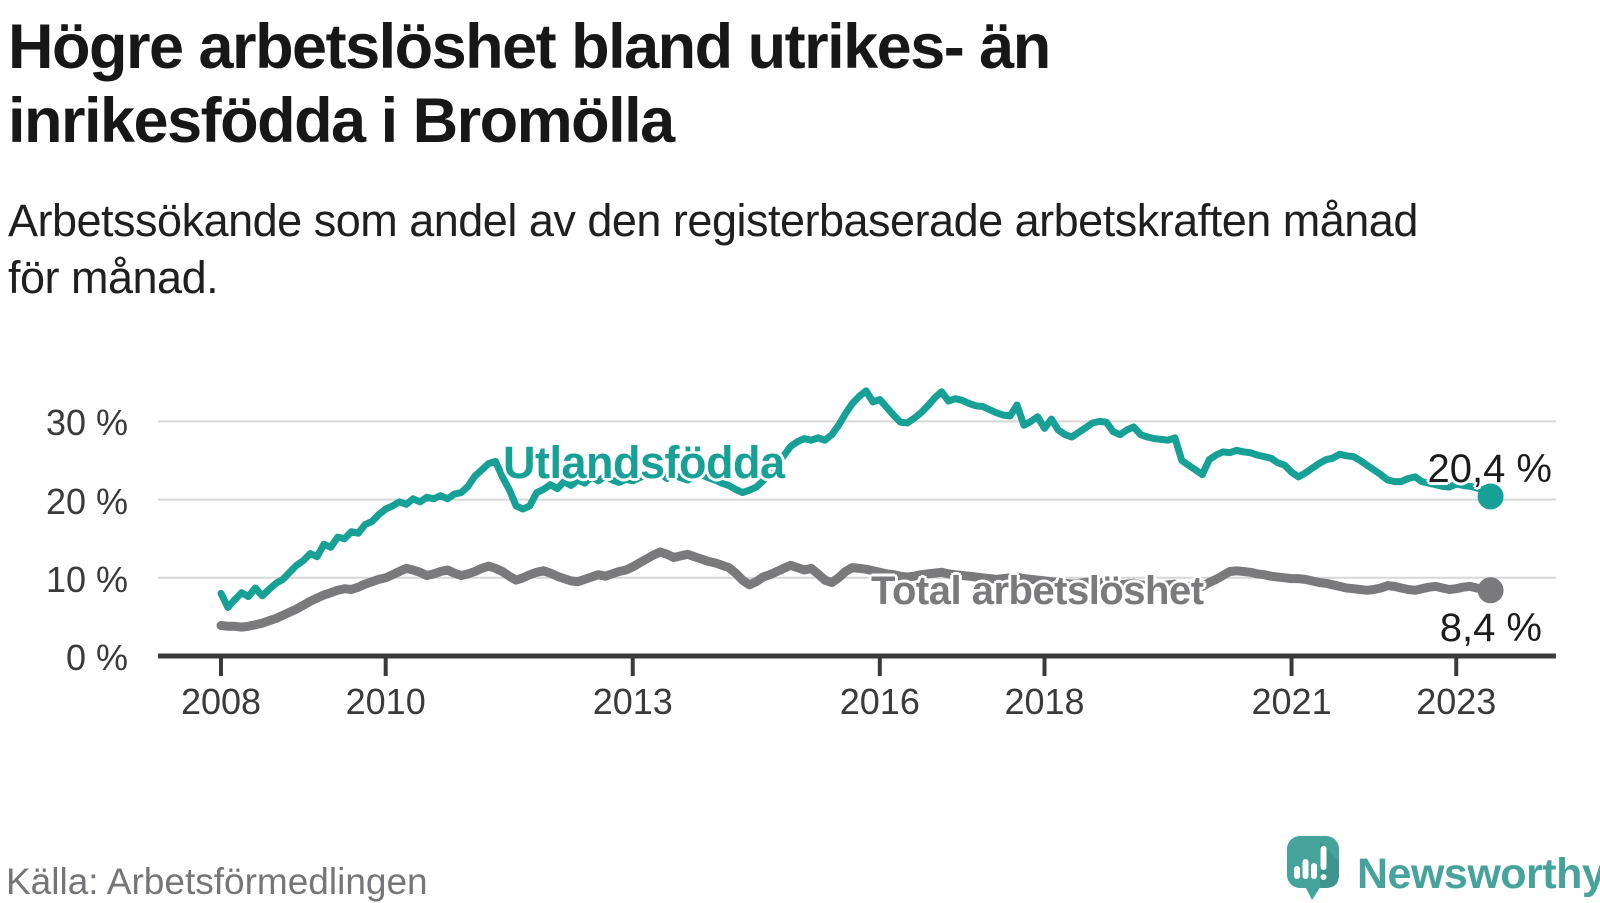  I want to click on x-tick-label: 2016, so click(879, 701).